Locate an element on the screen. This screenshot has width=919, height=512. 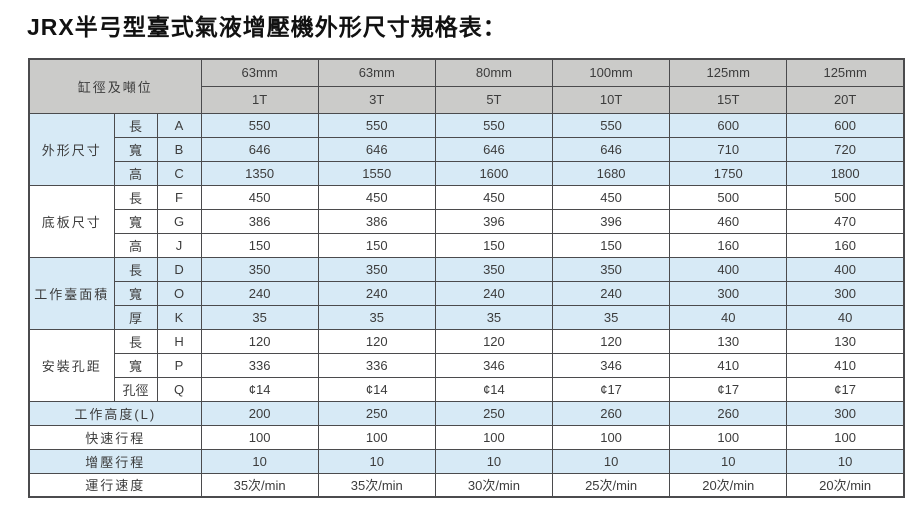
value-cell: 720 is located at coordinates (845, 149).